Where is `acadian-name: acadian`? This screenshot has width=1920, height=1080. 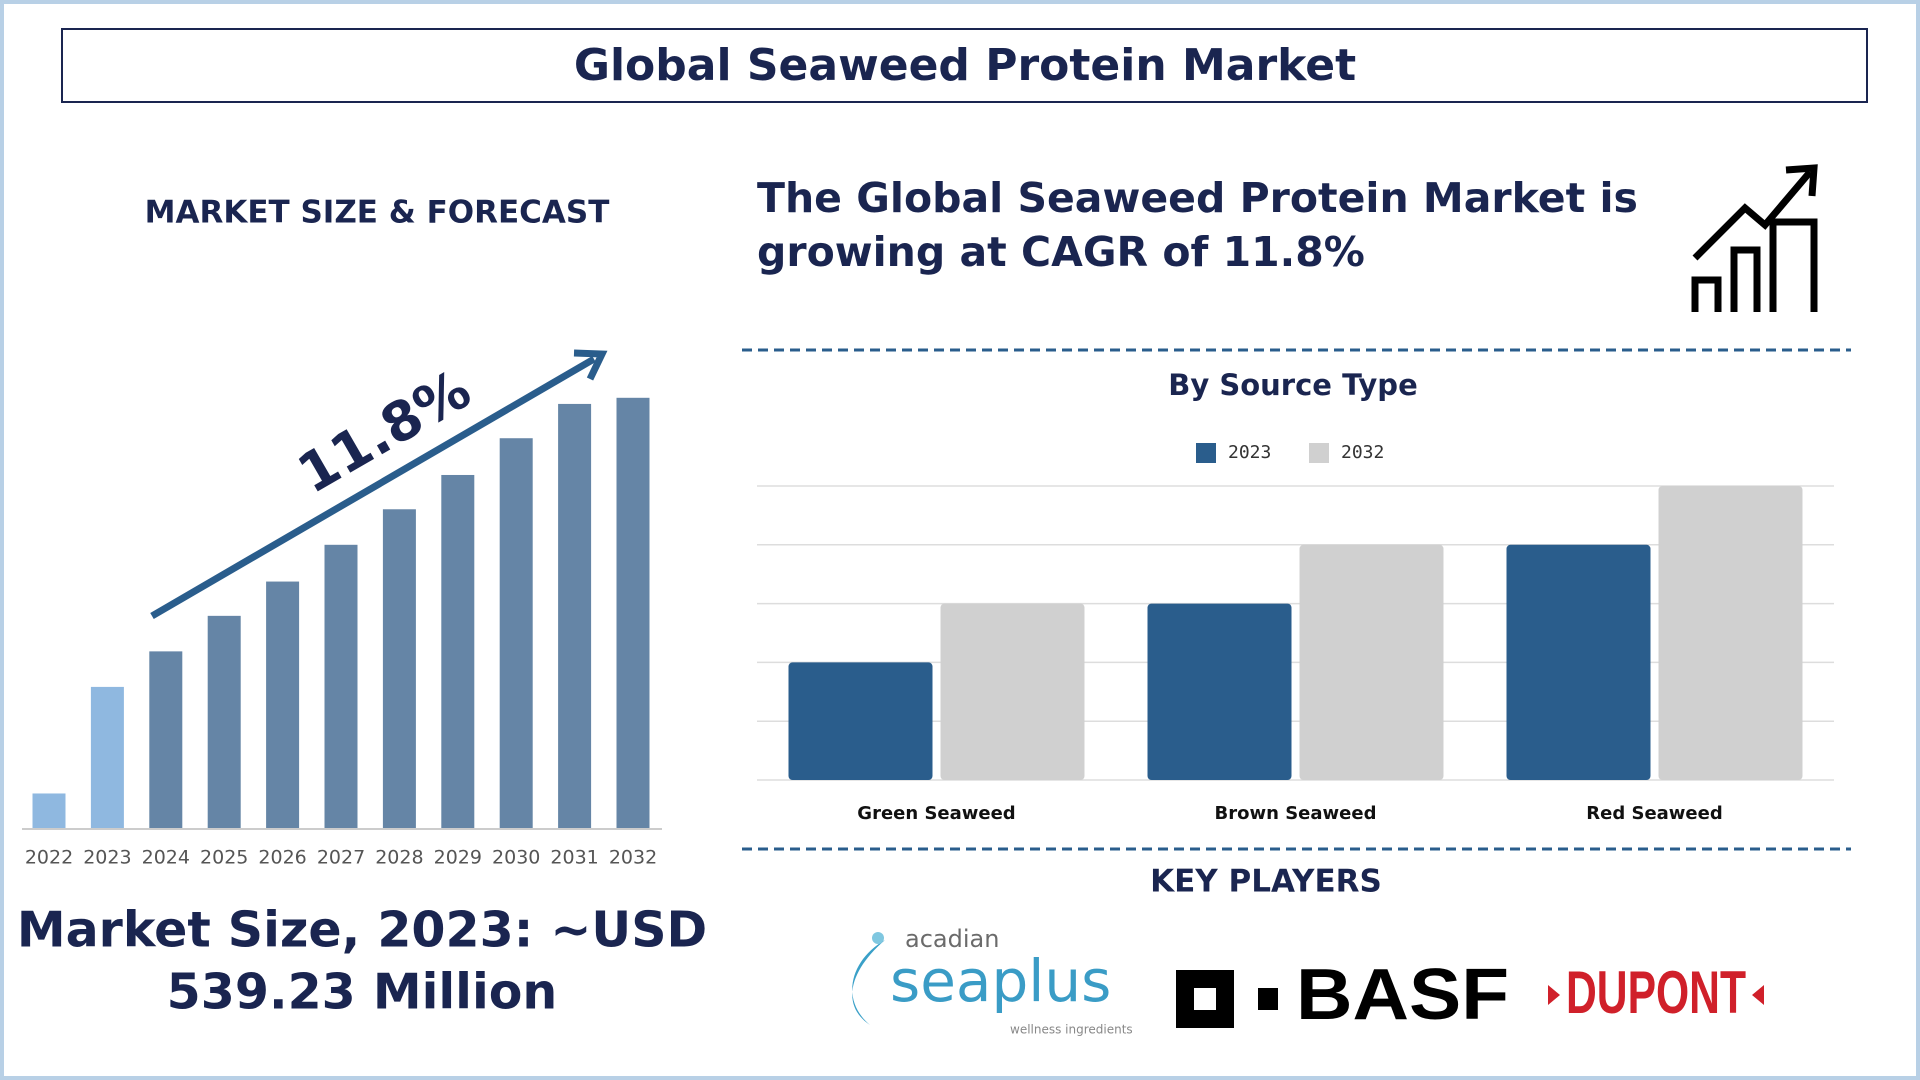
acadian-name: acadian is located at coordinates (952, 939).